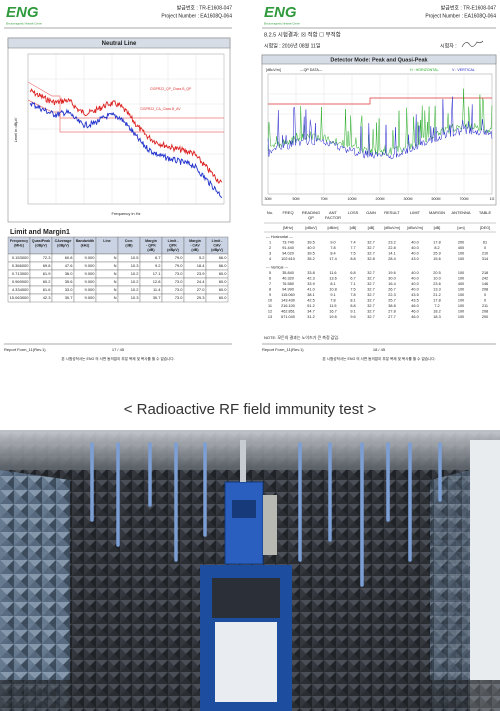 The height and width of the screenshot is (711, 500). I want to click on cell-text: 218, so click(485, 273).